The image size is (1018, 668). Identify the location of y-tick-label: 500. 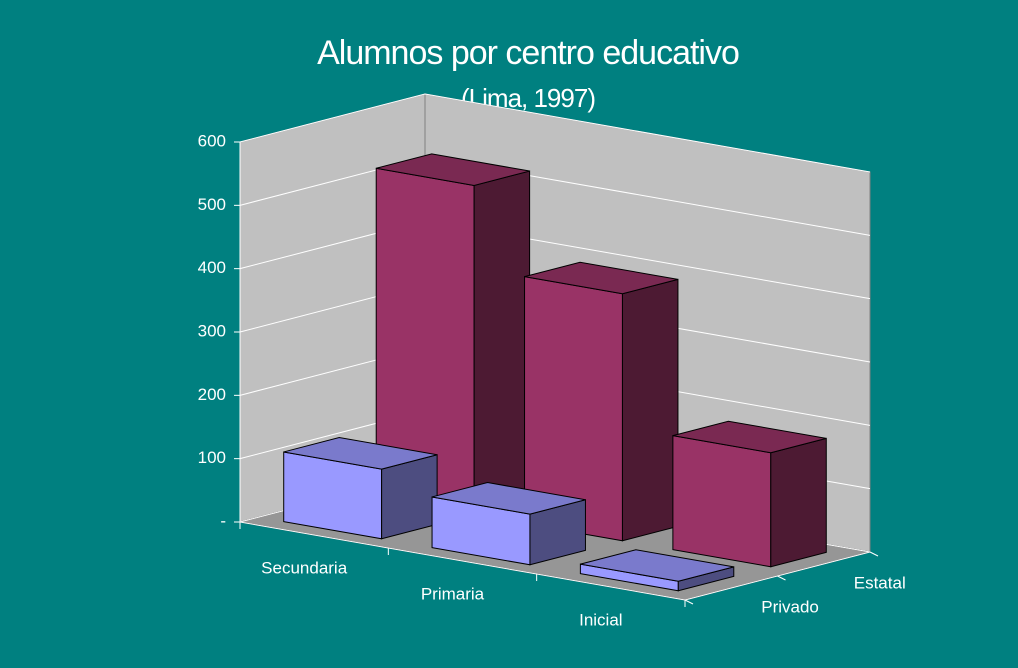
(212, 204).